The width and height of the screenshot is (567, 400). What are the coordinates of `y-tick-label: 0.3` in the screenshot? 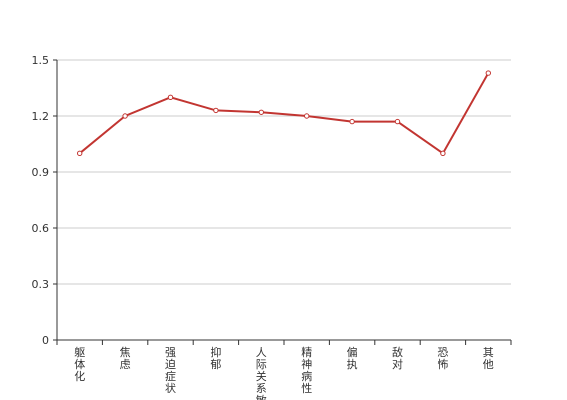 It's located at (41, 284).